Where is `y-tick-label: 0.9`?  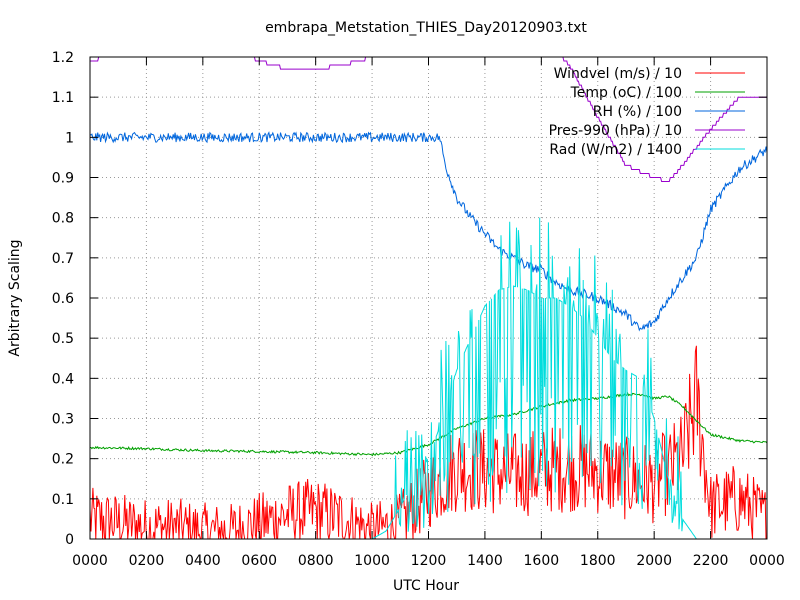 y-tick-label: 0.9 is located at coordinates (63, 179).